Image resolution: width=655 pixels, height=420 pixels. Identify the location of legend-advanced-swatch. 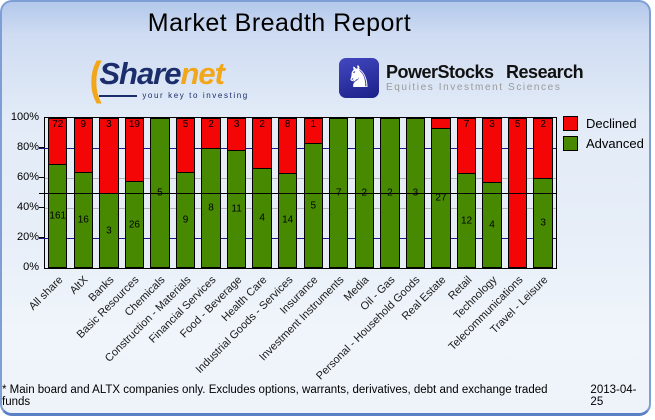
(570, 143).